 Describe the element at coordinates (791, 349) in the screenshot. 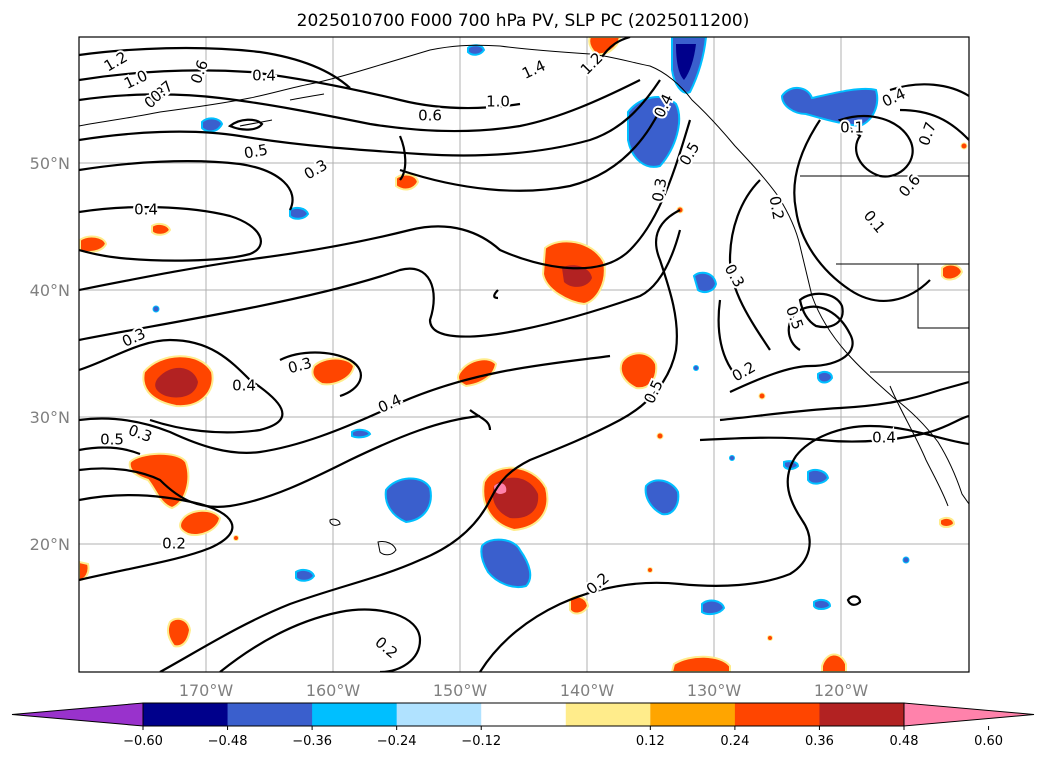

I see `slp-contour-0.5-low` at that location.